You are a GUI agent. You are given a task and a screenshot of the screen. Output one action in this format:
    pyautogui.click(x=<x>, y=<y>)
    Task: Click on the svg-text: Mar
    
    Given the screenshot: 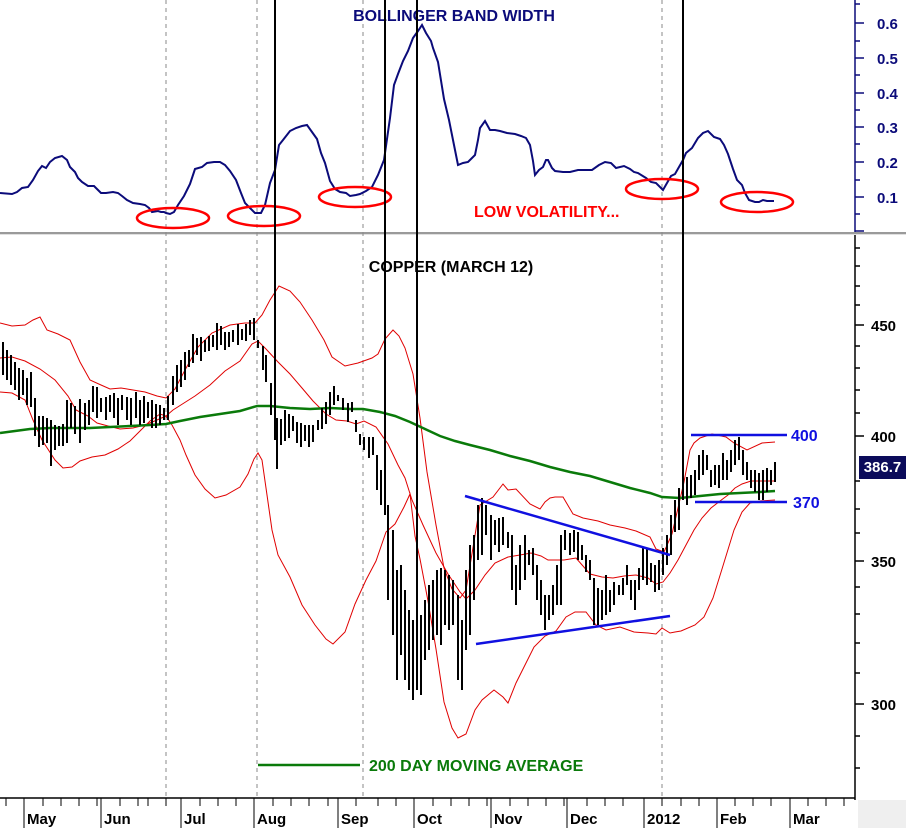 What is the action you would take?
    pyautogui.click(x=806, y=819)
    